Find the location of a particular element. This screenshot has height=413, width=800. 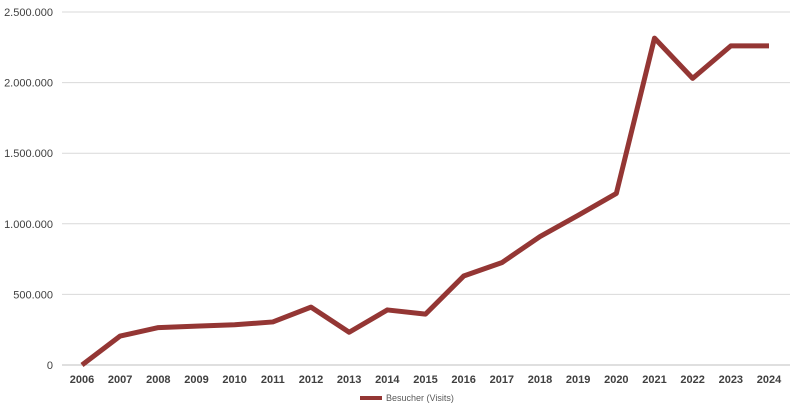

x-tick-label: 2011 is located at coordinates (273, 380).